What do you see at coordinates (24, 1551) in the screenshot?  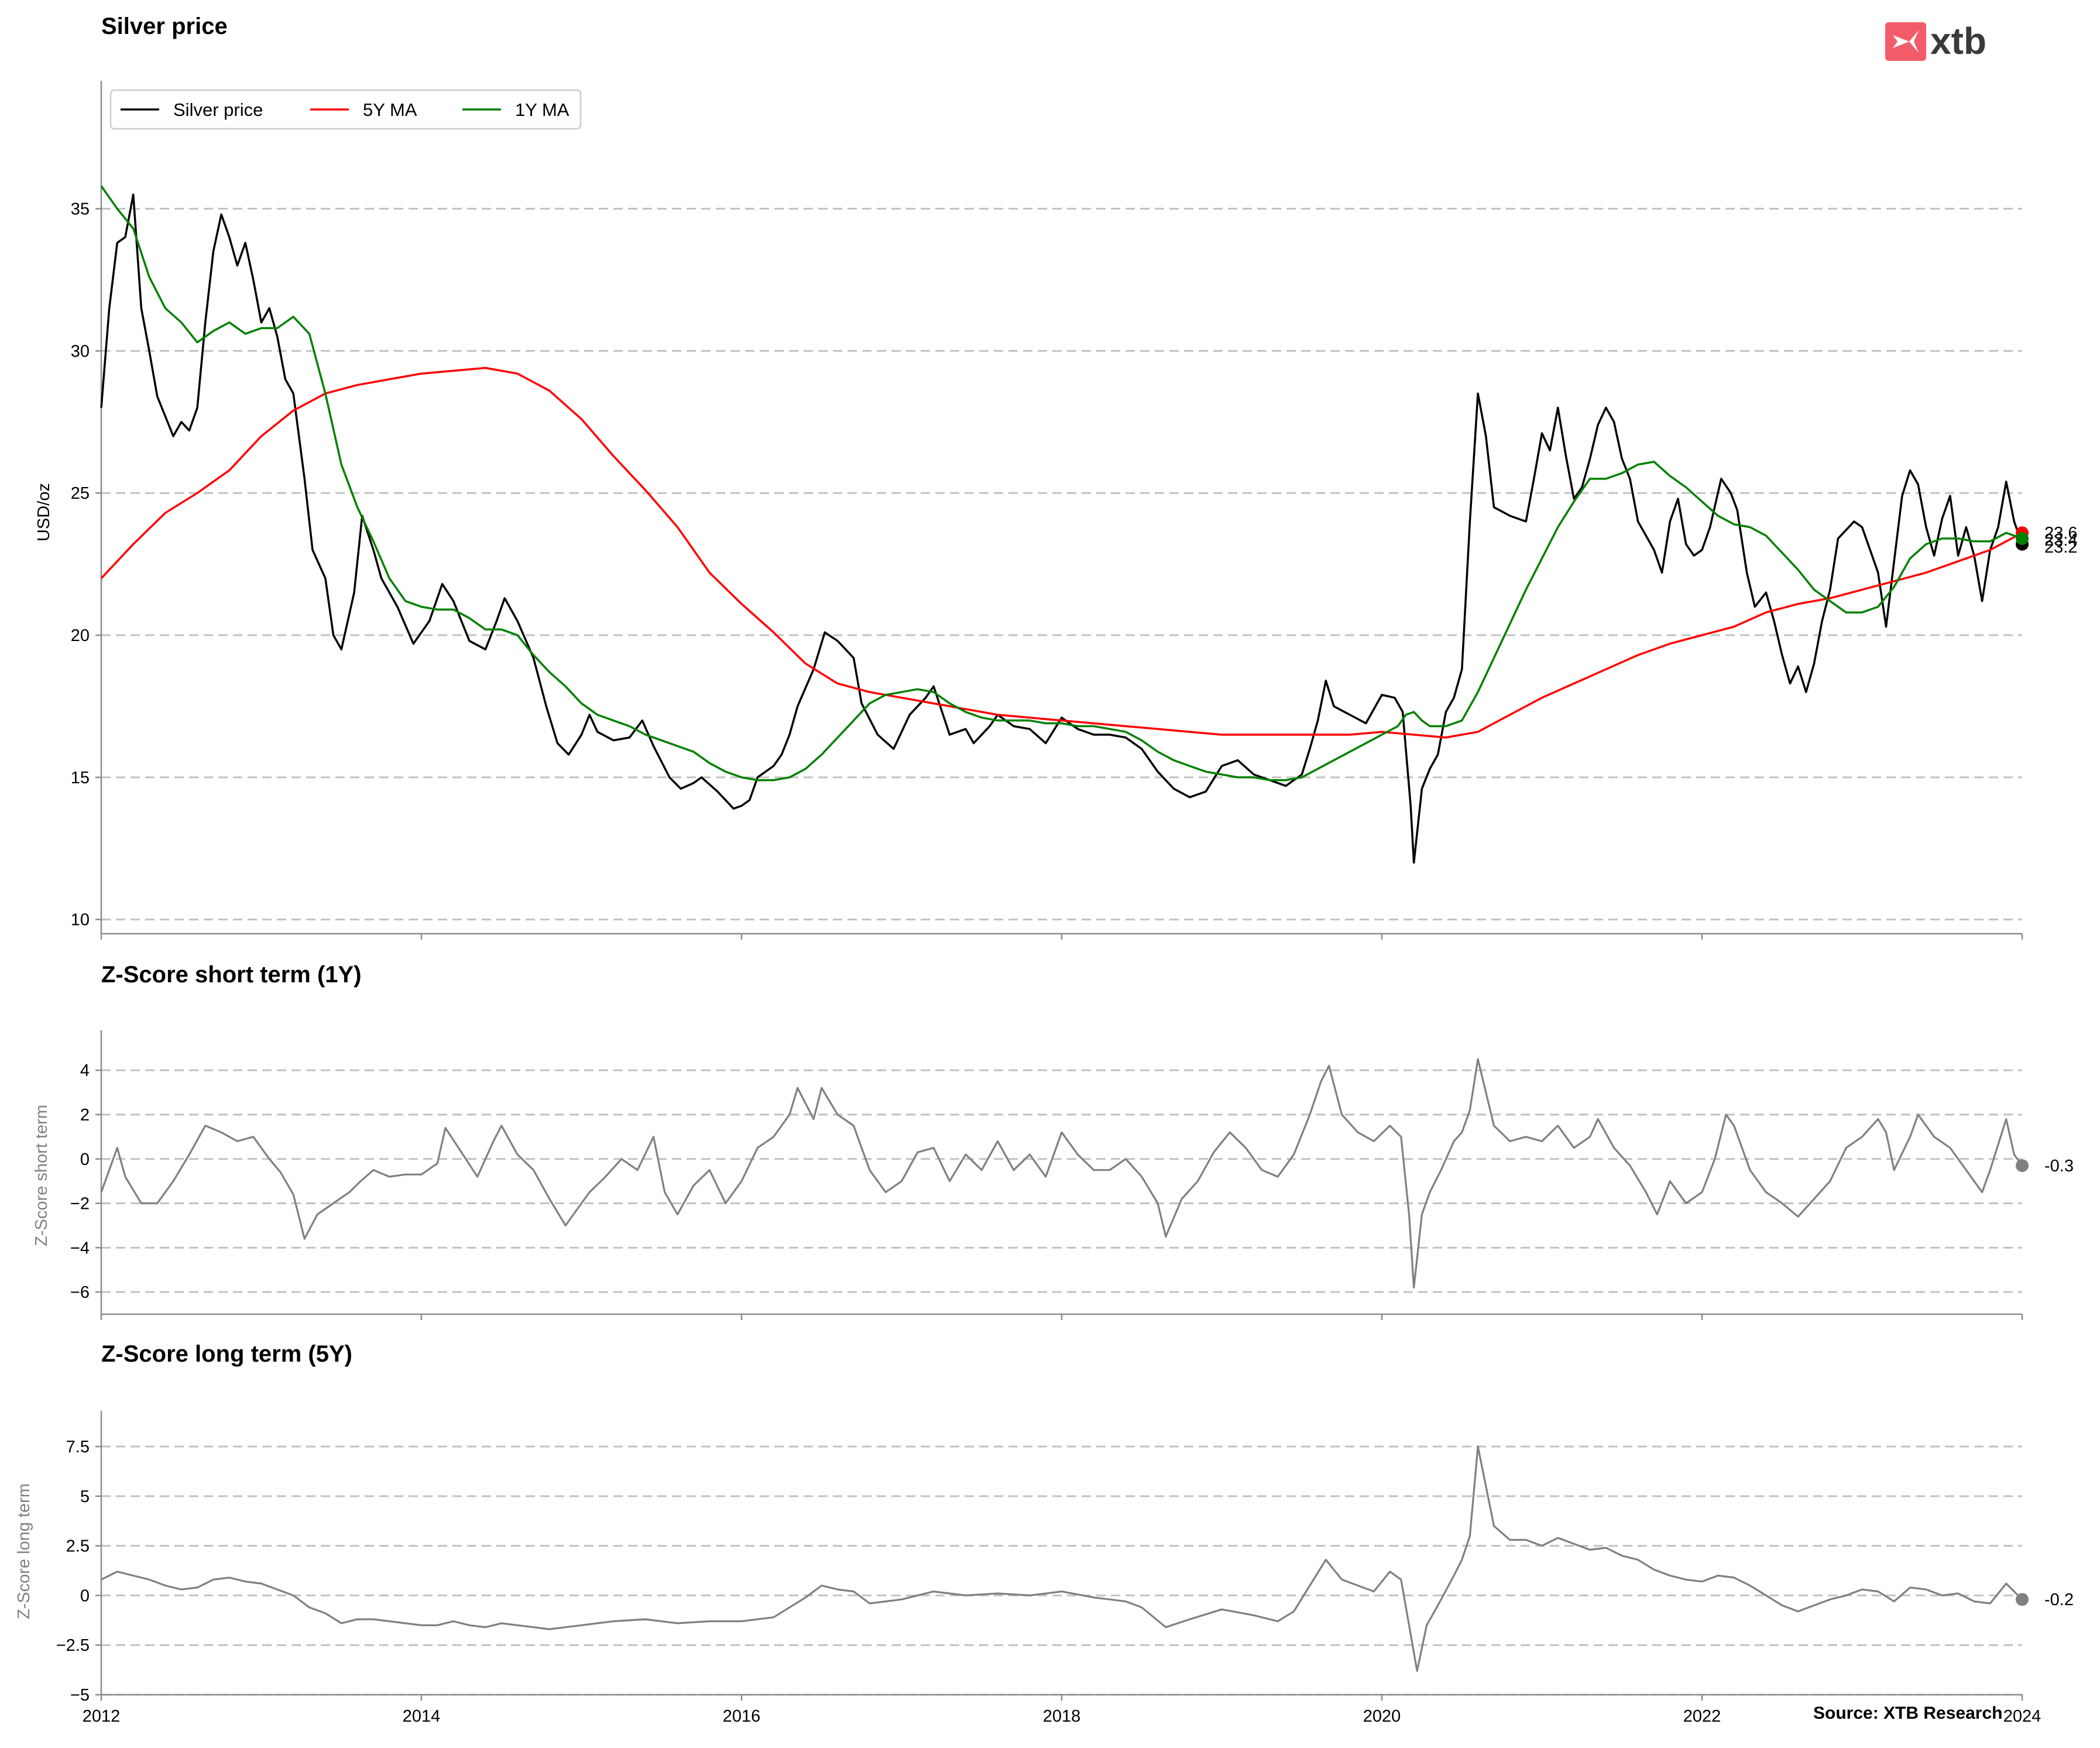 I see `y-axis-label: Z-Score long term` at bounding box center [24, 1551].